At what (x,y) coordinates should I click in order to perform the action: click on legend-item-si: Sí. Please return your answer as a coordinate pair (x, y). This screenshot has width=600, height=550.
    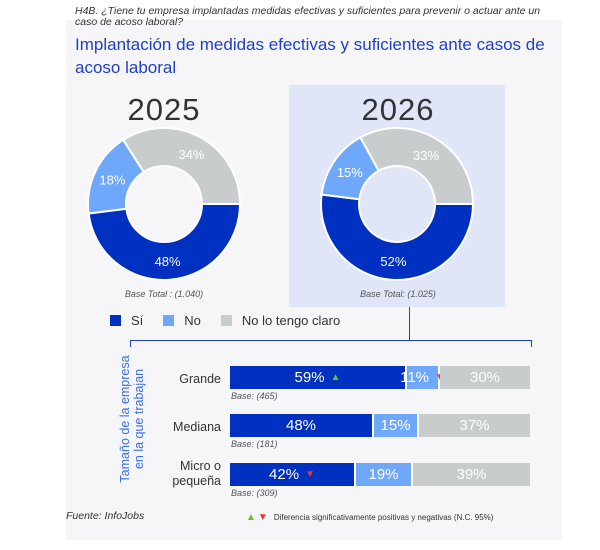
    Looking at the image, I should click on (126, 320).